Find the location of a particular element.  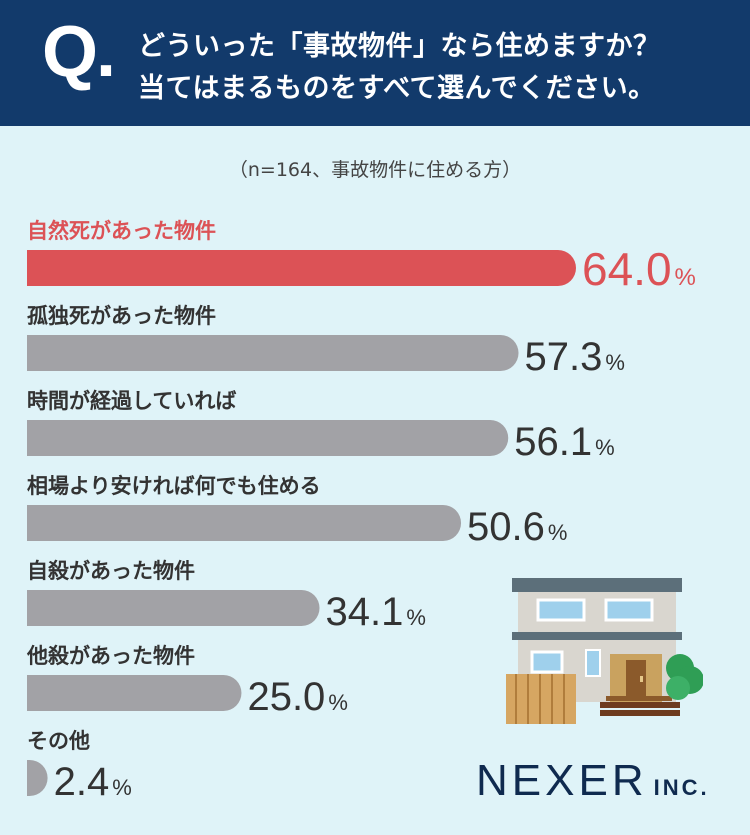

value-number: 25.0 is located at coordinates (286, 697).